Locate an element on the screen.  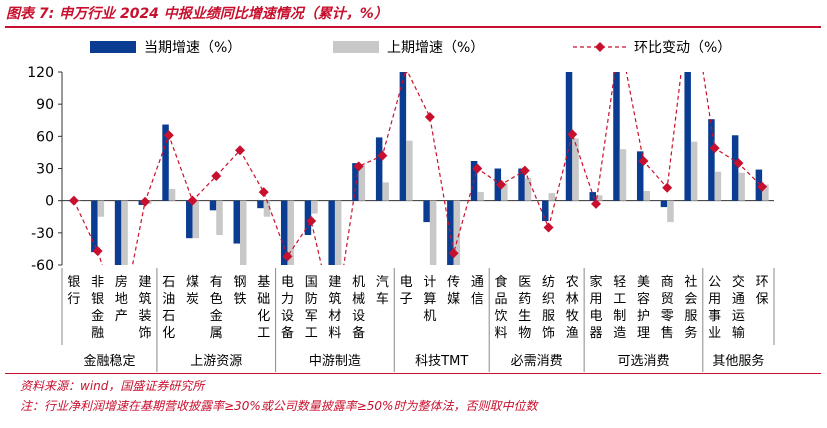
legend-swatch-current is located at coordinates (113, 47).